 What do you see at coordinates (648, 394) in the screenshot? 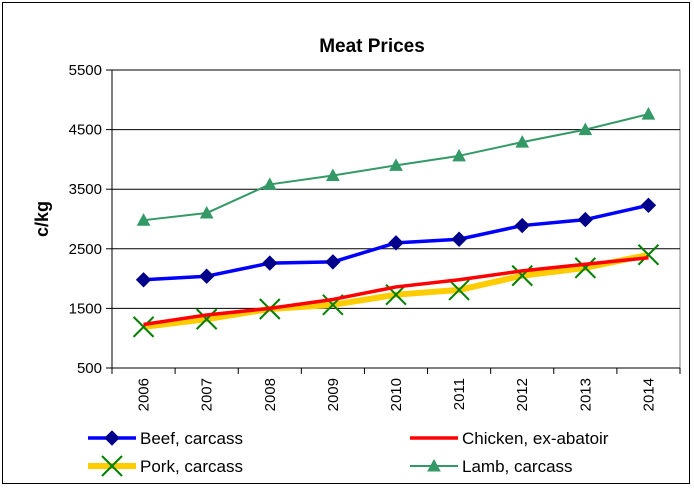
I see `x-tick-label: 2014` at bounding box center [648, 394].